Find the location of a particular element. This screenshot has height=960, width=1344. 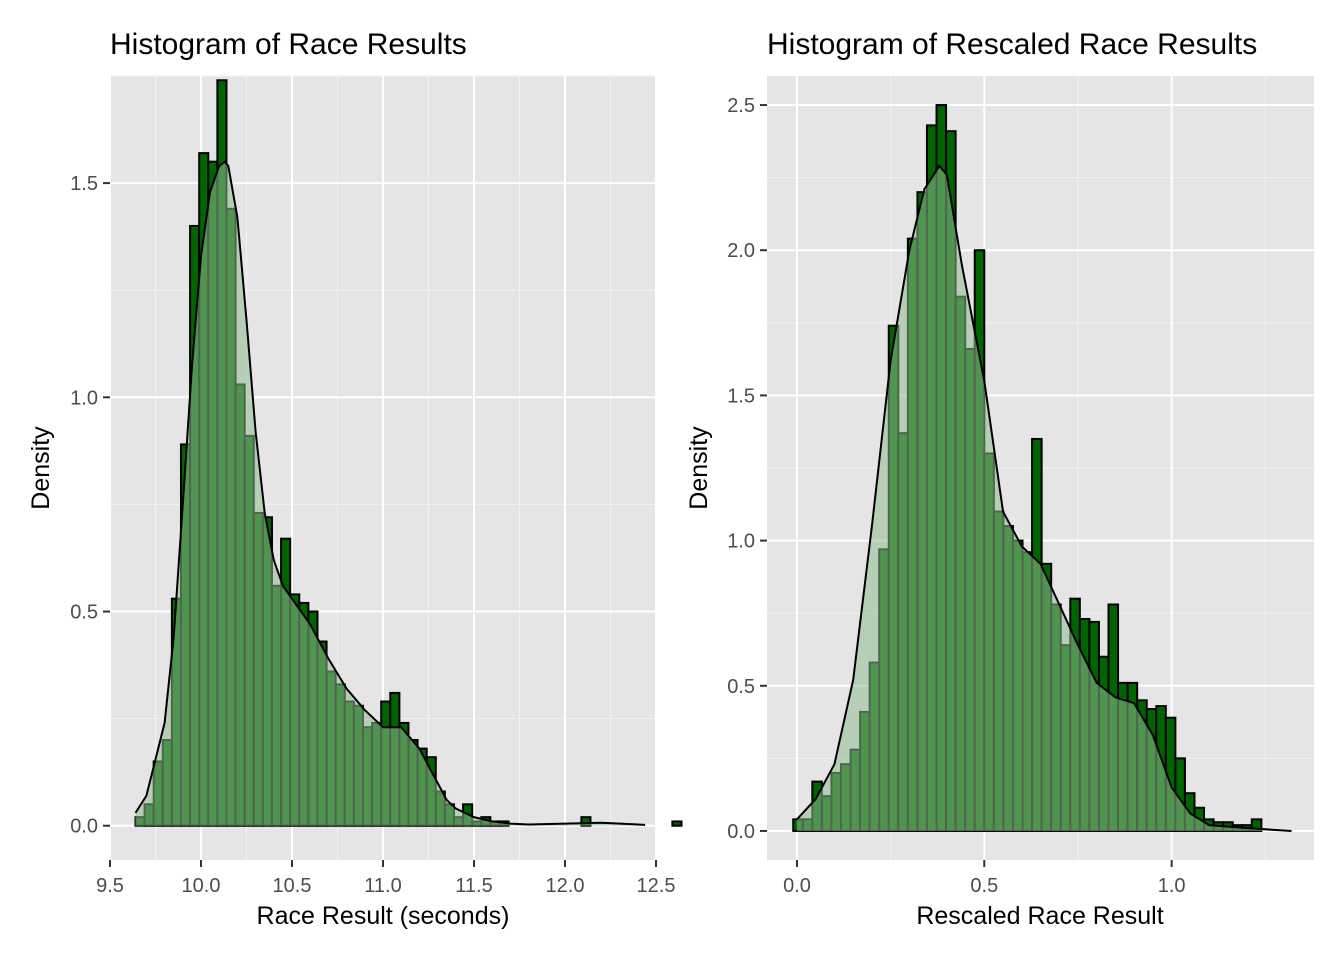

y-axis-title-left: Density is located at coordinates (41, 468).